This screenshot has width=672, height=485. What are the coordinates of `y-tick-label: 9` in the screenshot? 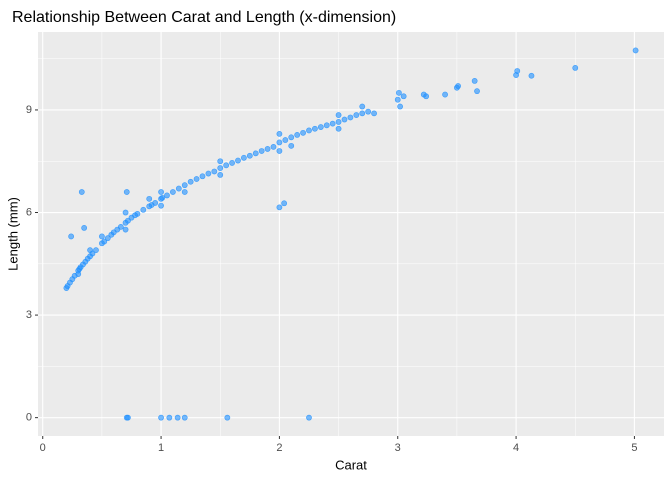 It's located at (29, 110).